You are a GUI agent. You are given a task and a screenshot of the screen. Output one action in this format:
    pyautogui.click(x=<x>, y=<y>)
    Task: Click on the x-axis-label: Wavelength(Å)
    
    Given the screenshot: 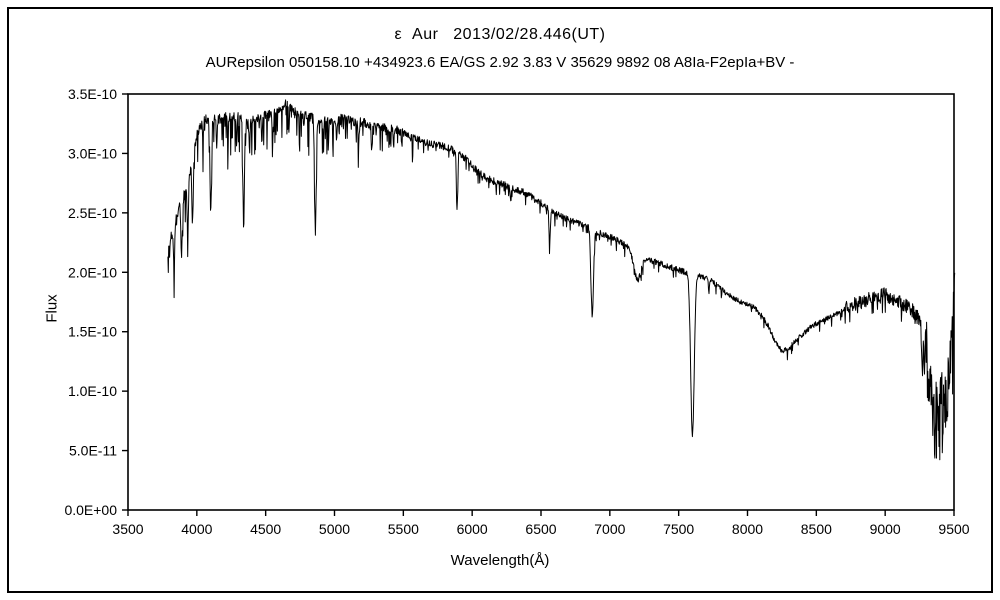 What is the action you would take?
    pyautogui.click(x=500, y=560)
    